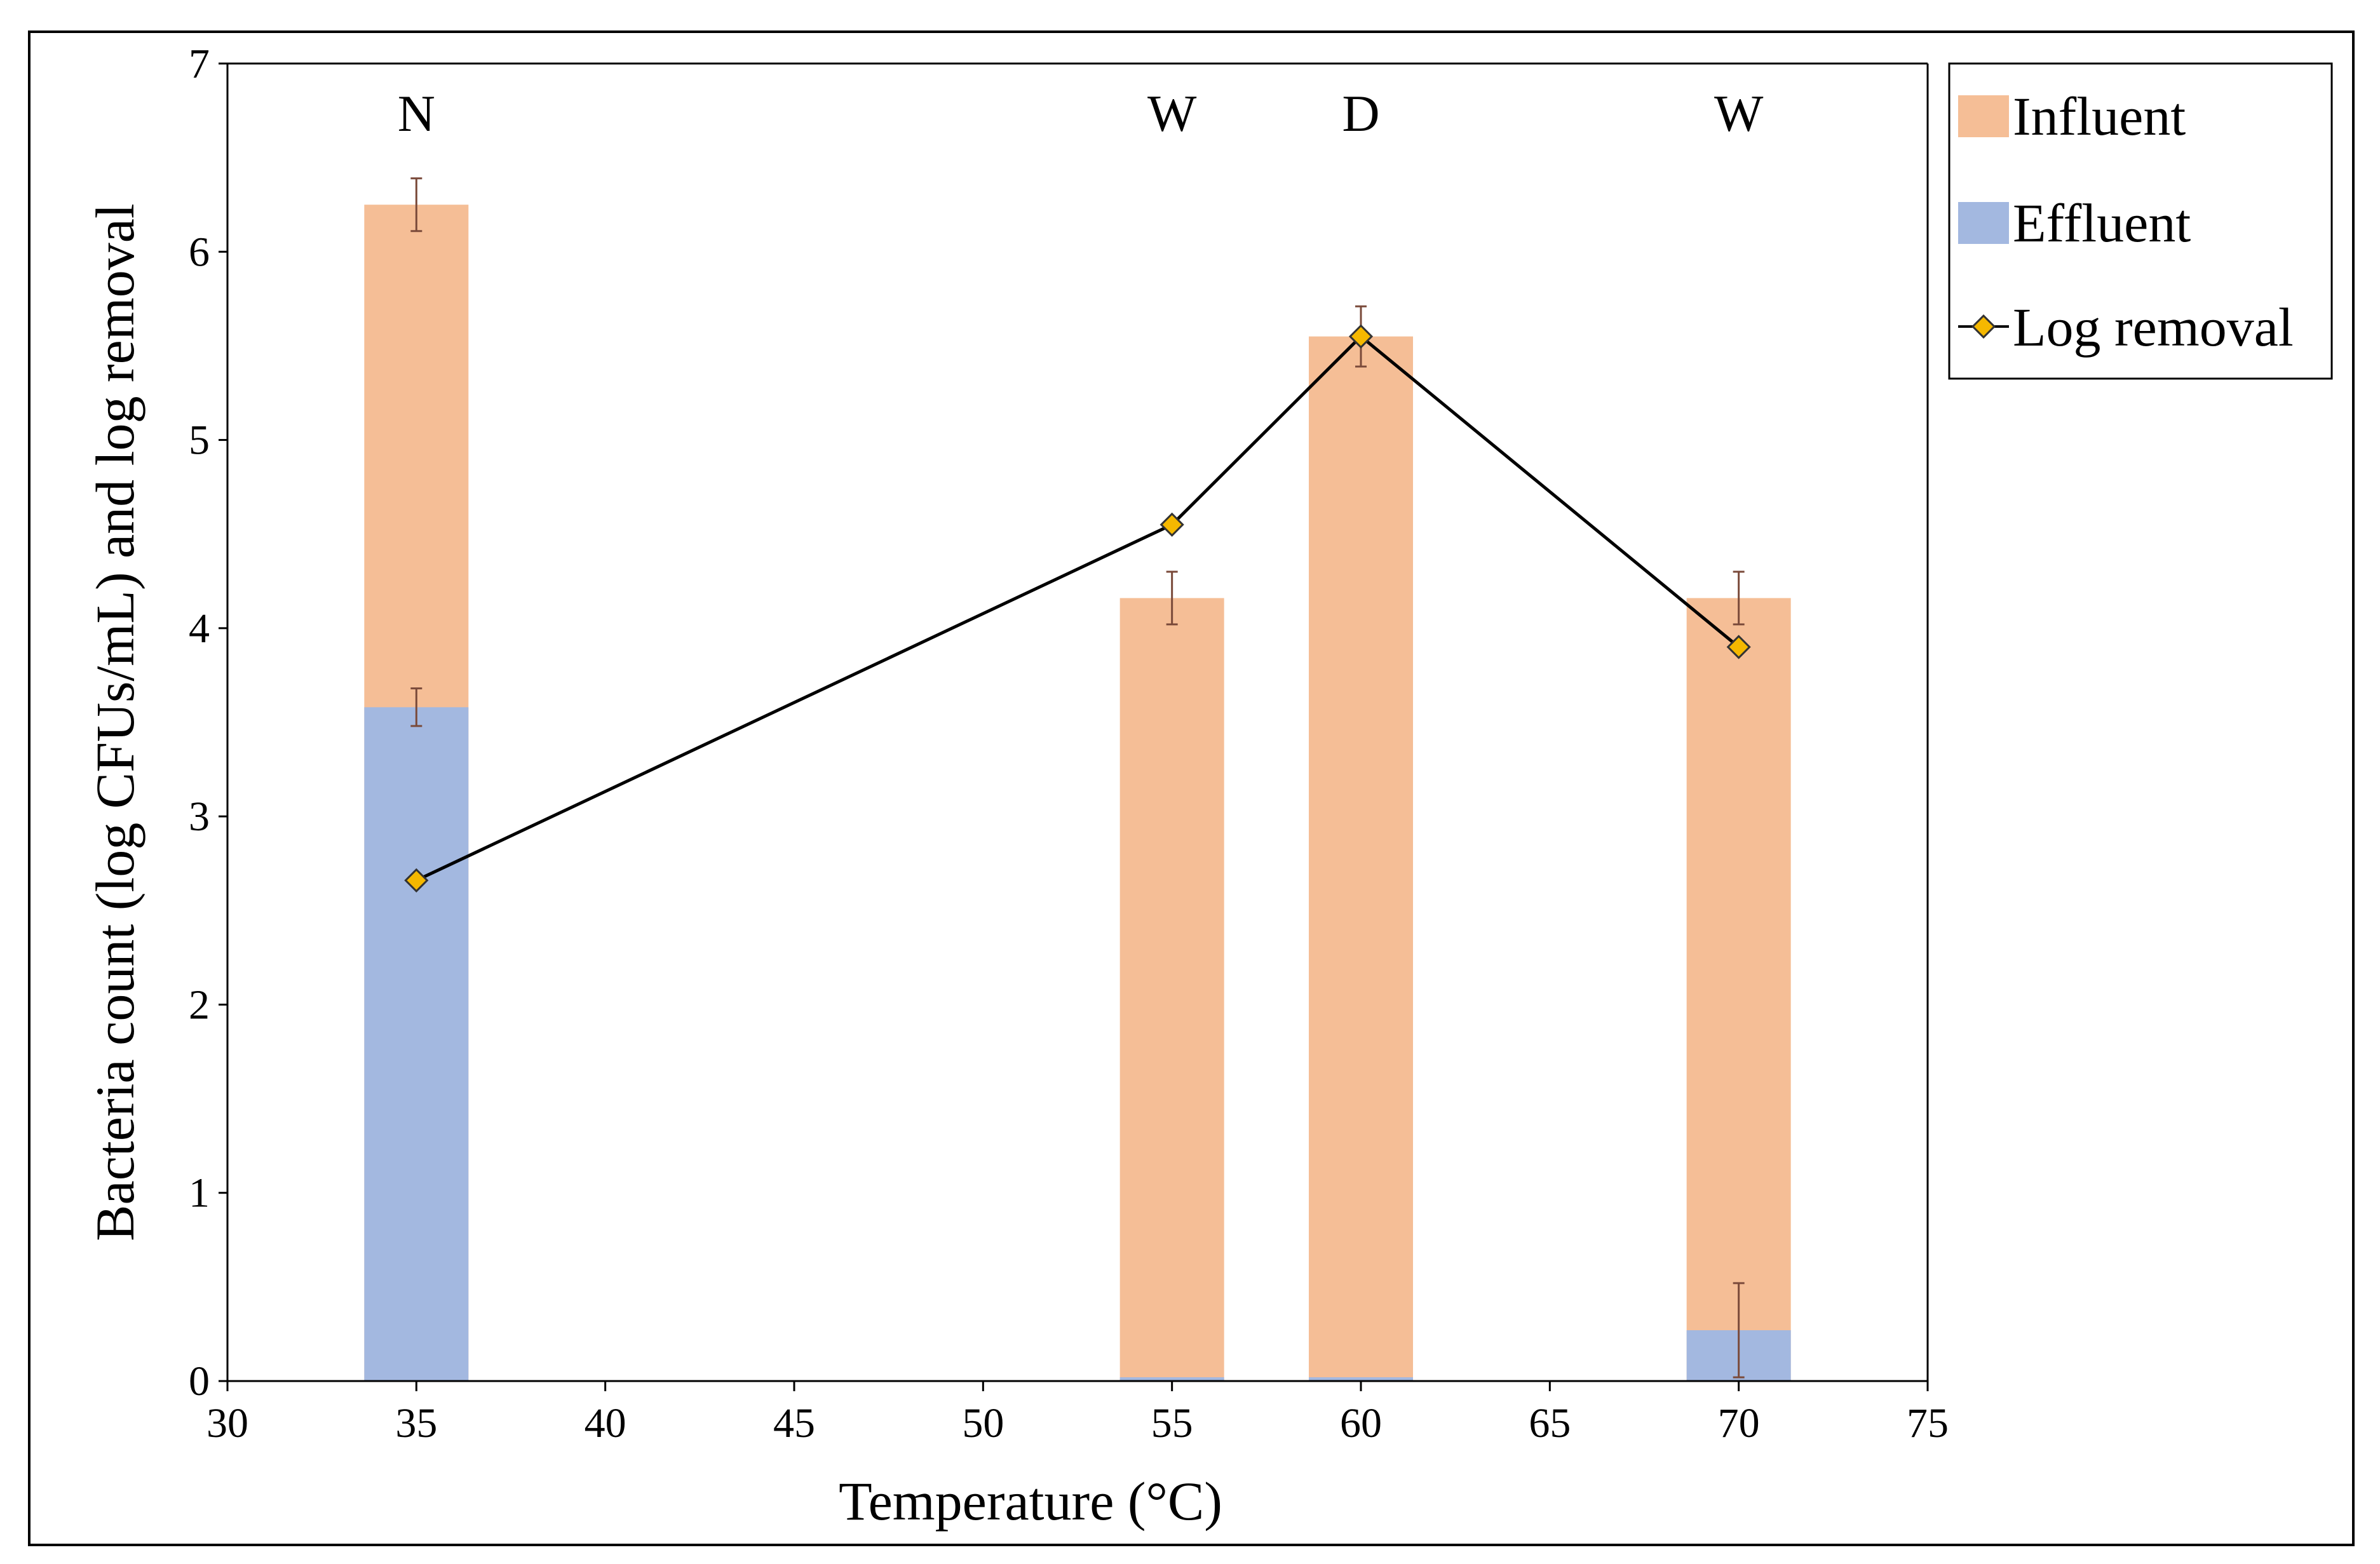 Image resolution: width=2380 pixels, height=1564 pixels. Describe the element at coordinates (1361, 113) in the screenshot. I see `annotation-d-60: D` at that location.